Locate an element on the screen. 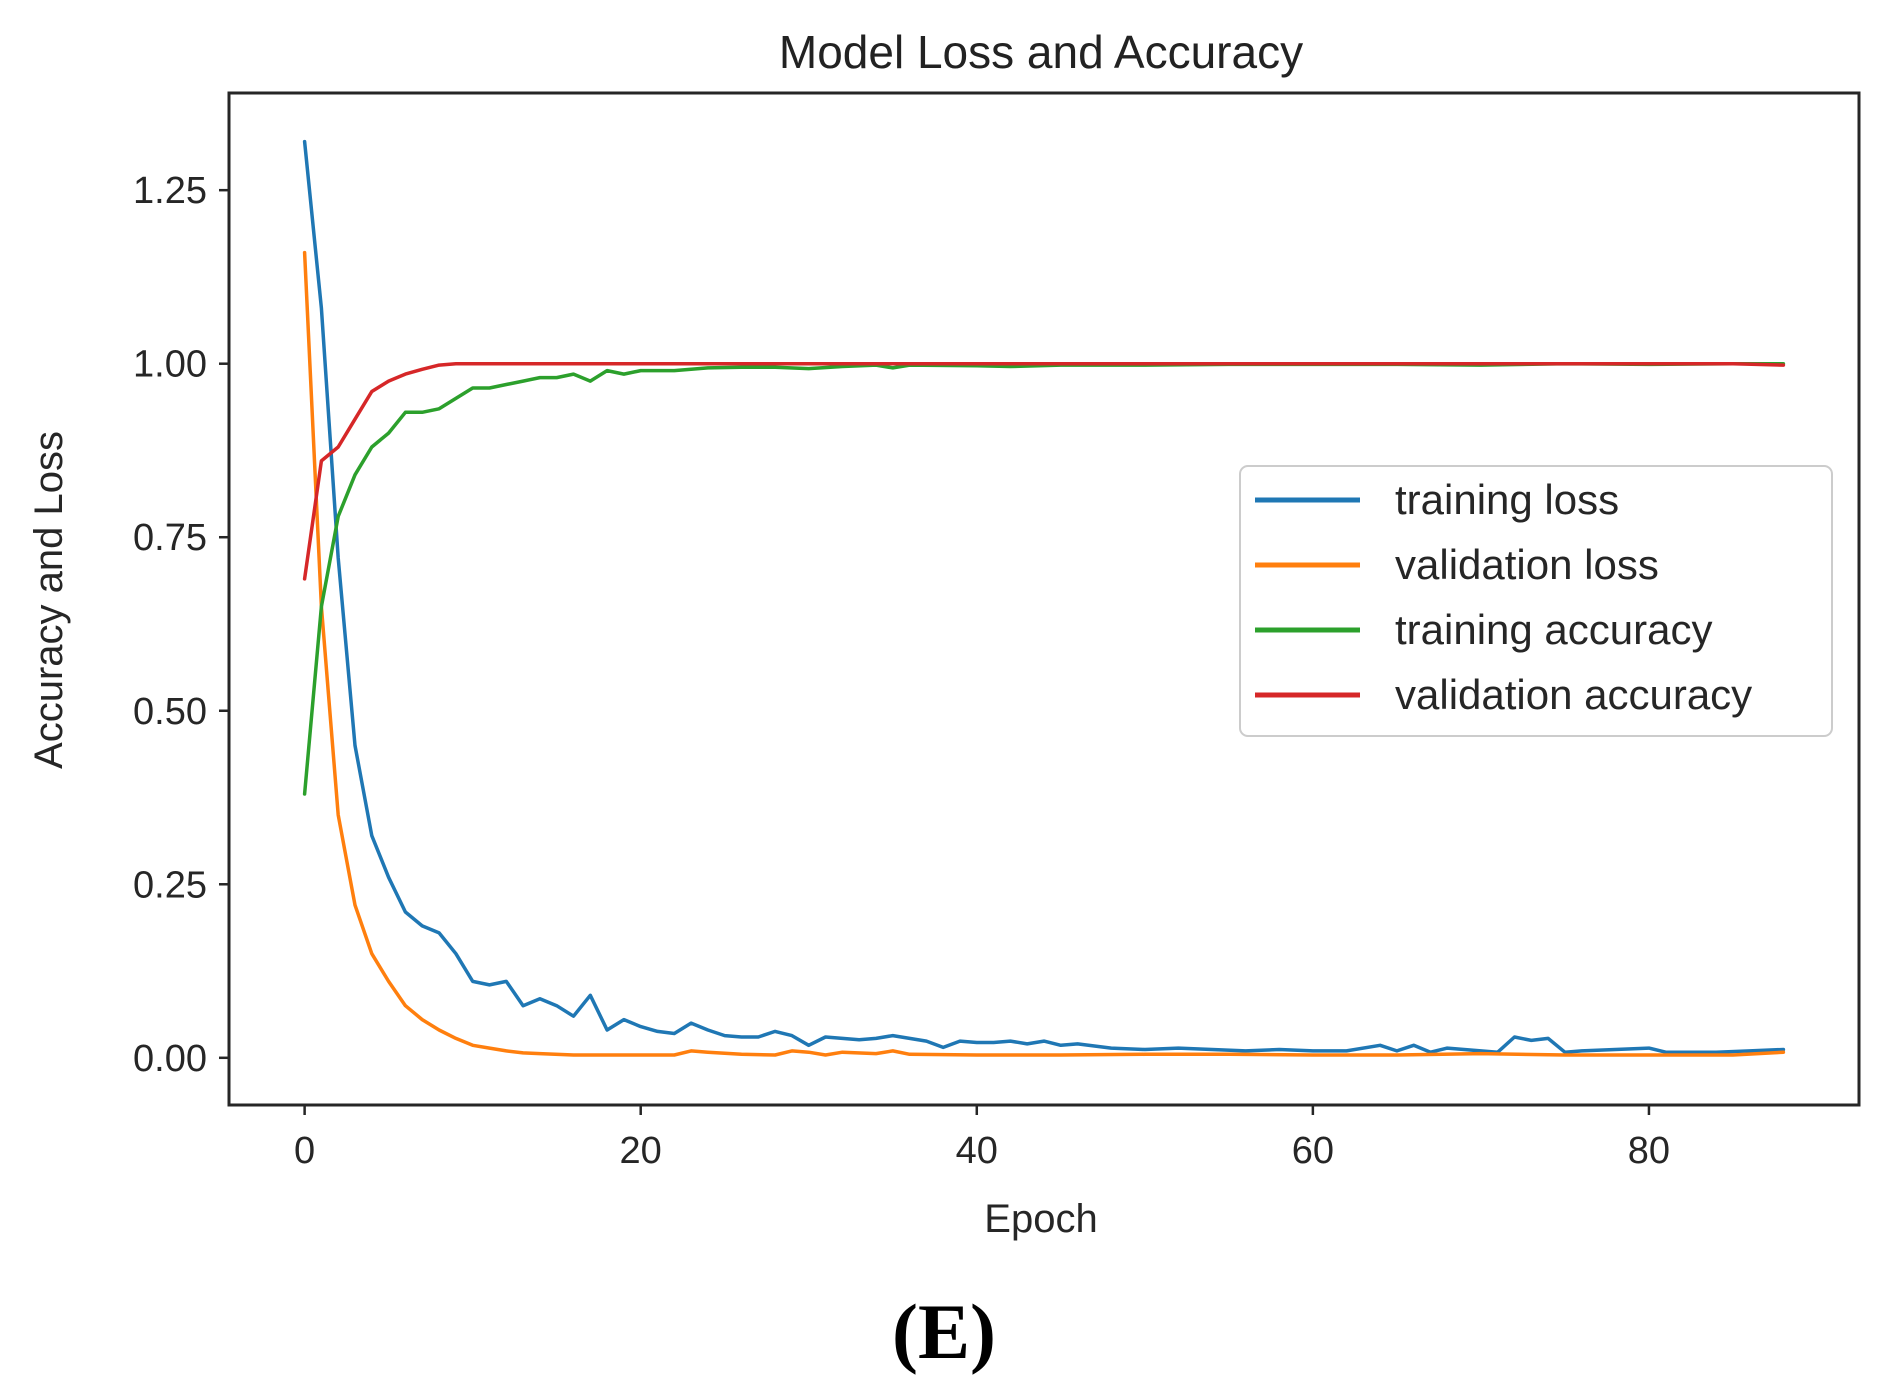 The height and width of the screenshot is (1391, 1888). x-tick-label: 20 is located at coordinates (641, 1151).